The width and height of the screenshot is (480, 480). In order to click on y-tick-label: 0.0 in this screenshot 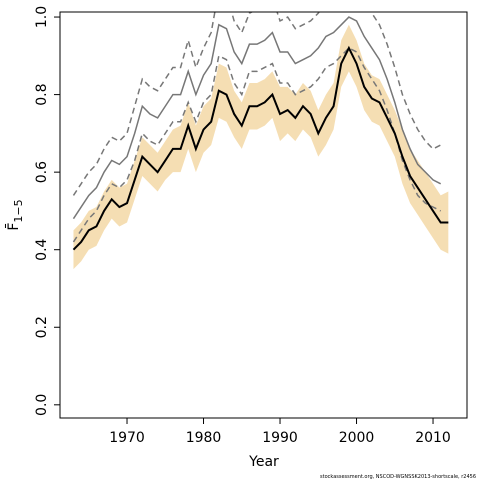, I will do `click(42, 405)`.